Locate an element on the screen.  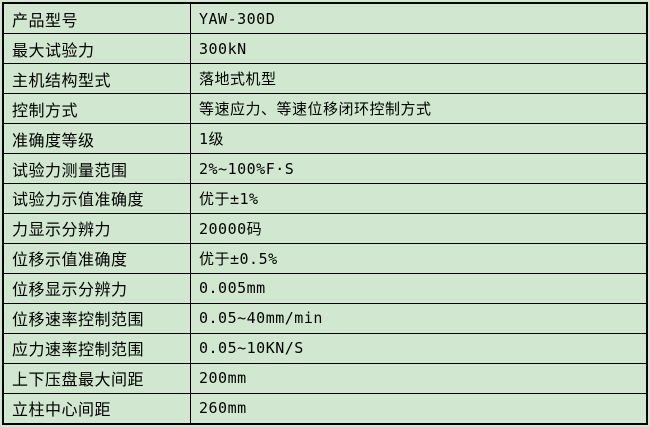
spec-row-label: 控制方式 is located at coordinates (96, 109).